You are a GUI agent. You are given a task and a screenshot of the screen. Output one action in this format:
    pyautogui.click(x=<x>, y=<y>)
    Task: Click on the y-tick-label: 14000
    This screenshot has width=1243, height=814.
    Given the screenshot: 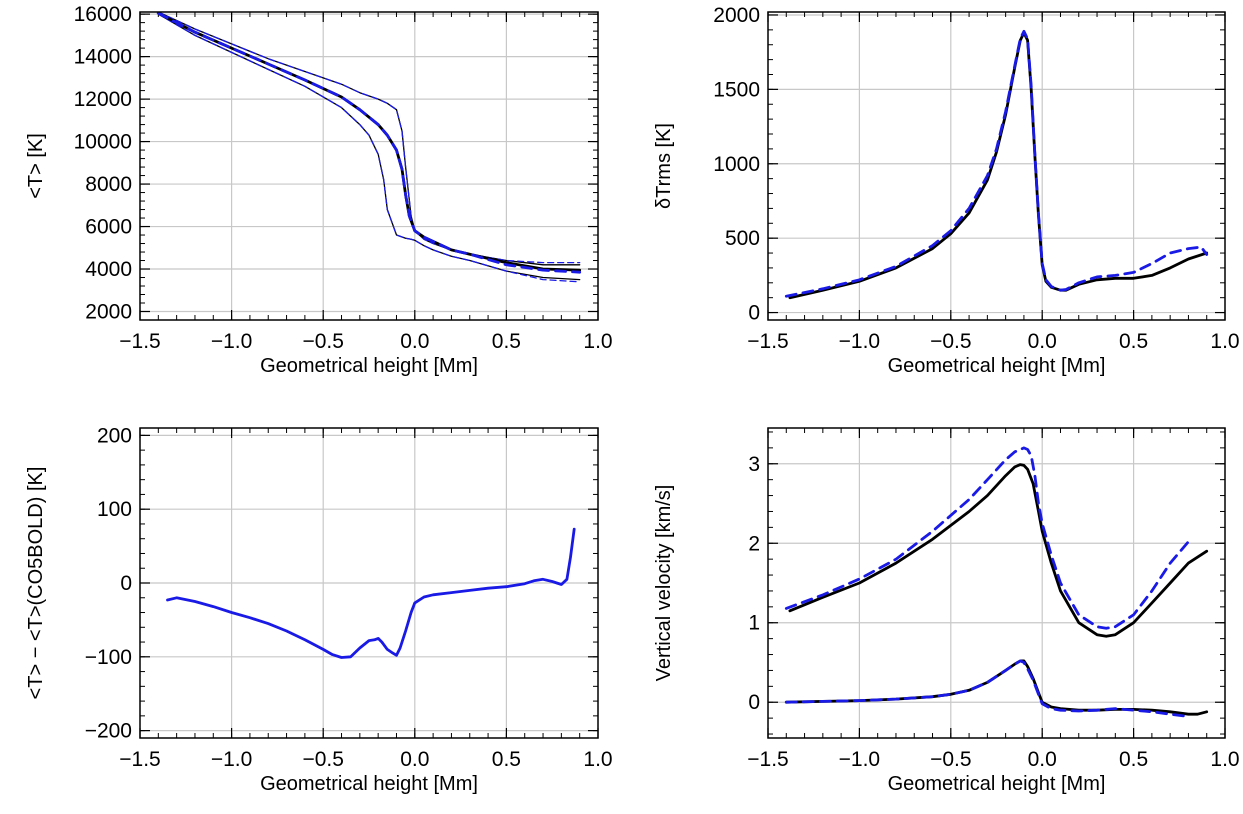 What is the action you would take?
    pyautogui.click(x=103, y=57)
    